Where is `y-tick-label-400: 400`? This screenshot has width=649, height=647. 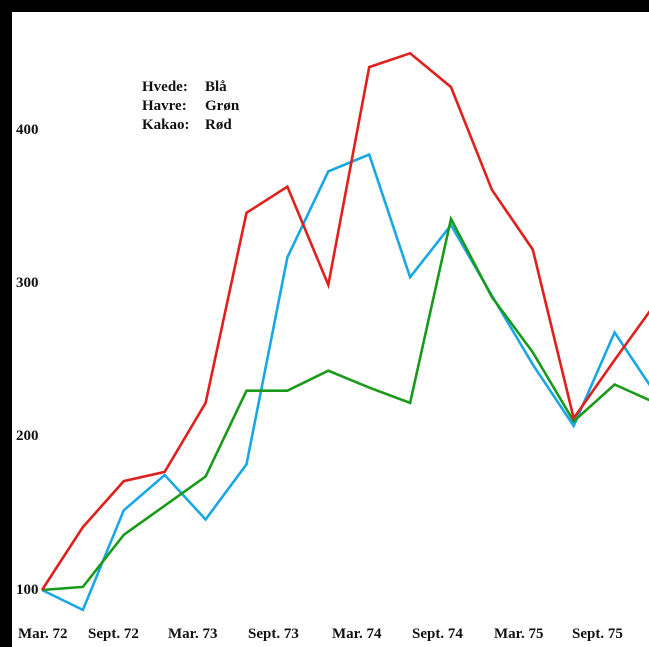
y-tick-label-400: 400 is located at coordinates (27, 130).